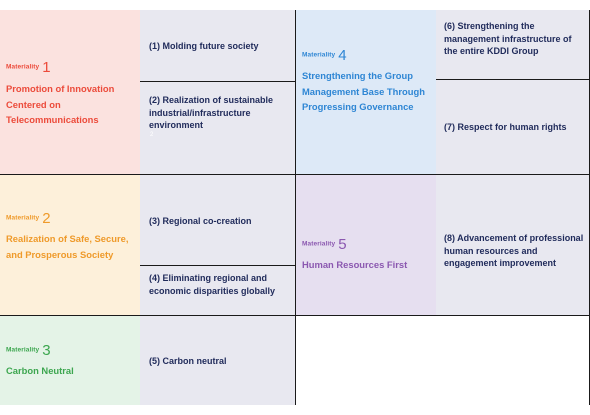 This screenshot has width=590, height=415. What do you see at coordinates (443, 360) in the screenshot?
I see `empty-cell` at bounding box center [443, 360].